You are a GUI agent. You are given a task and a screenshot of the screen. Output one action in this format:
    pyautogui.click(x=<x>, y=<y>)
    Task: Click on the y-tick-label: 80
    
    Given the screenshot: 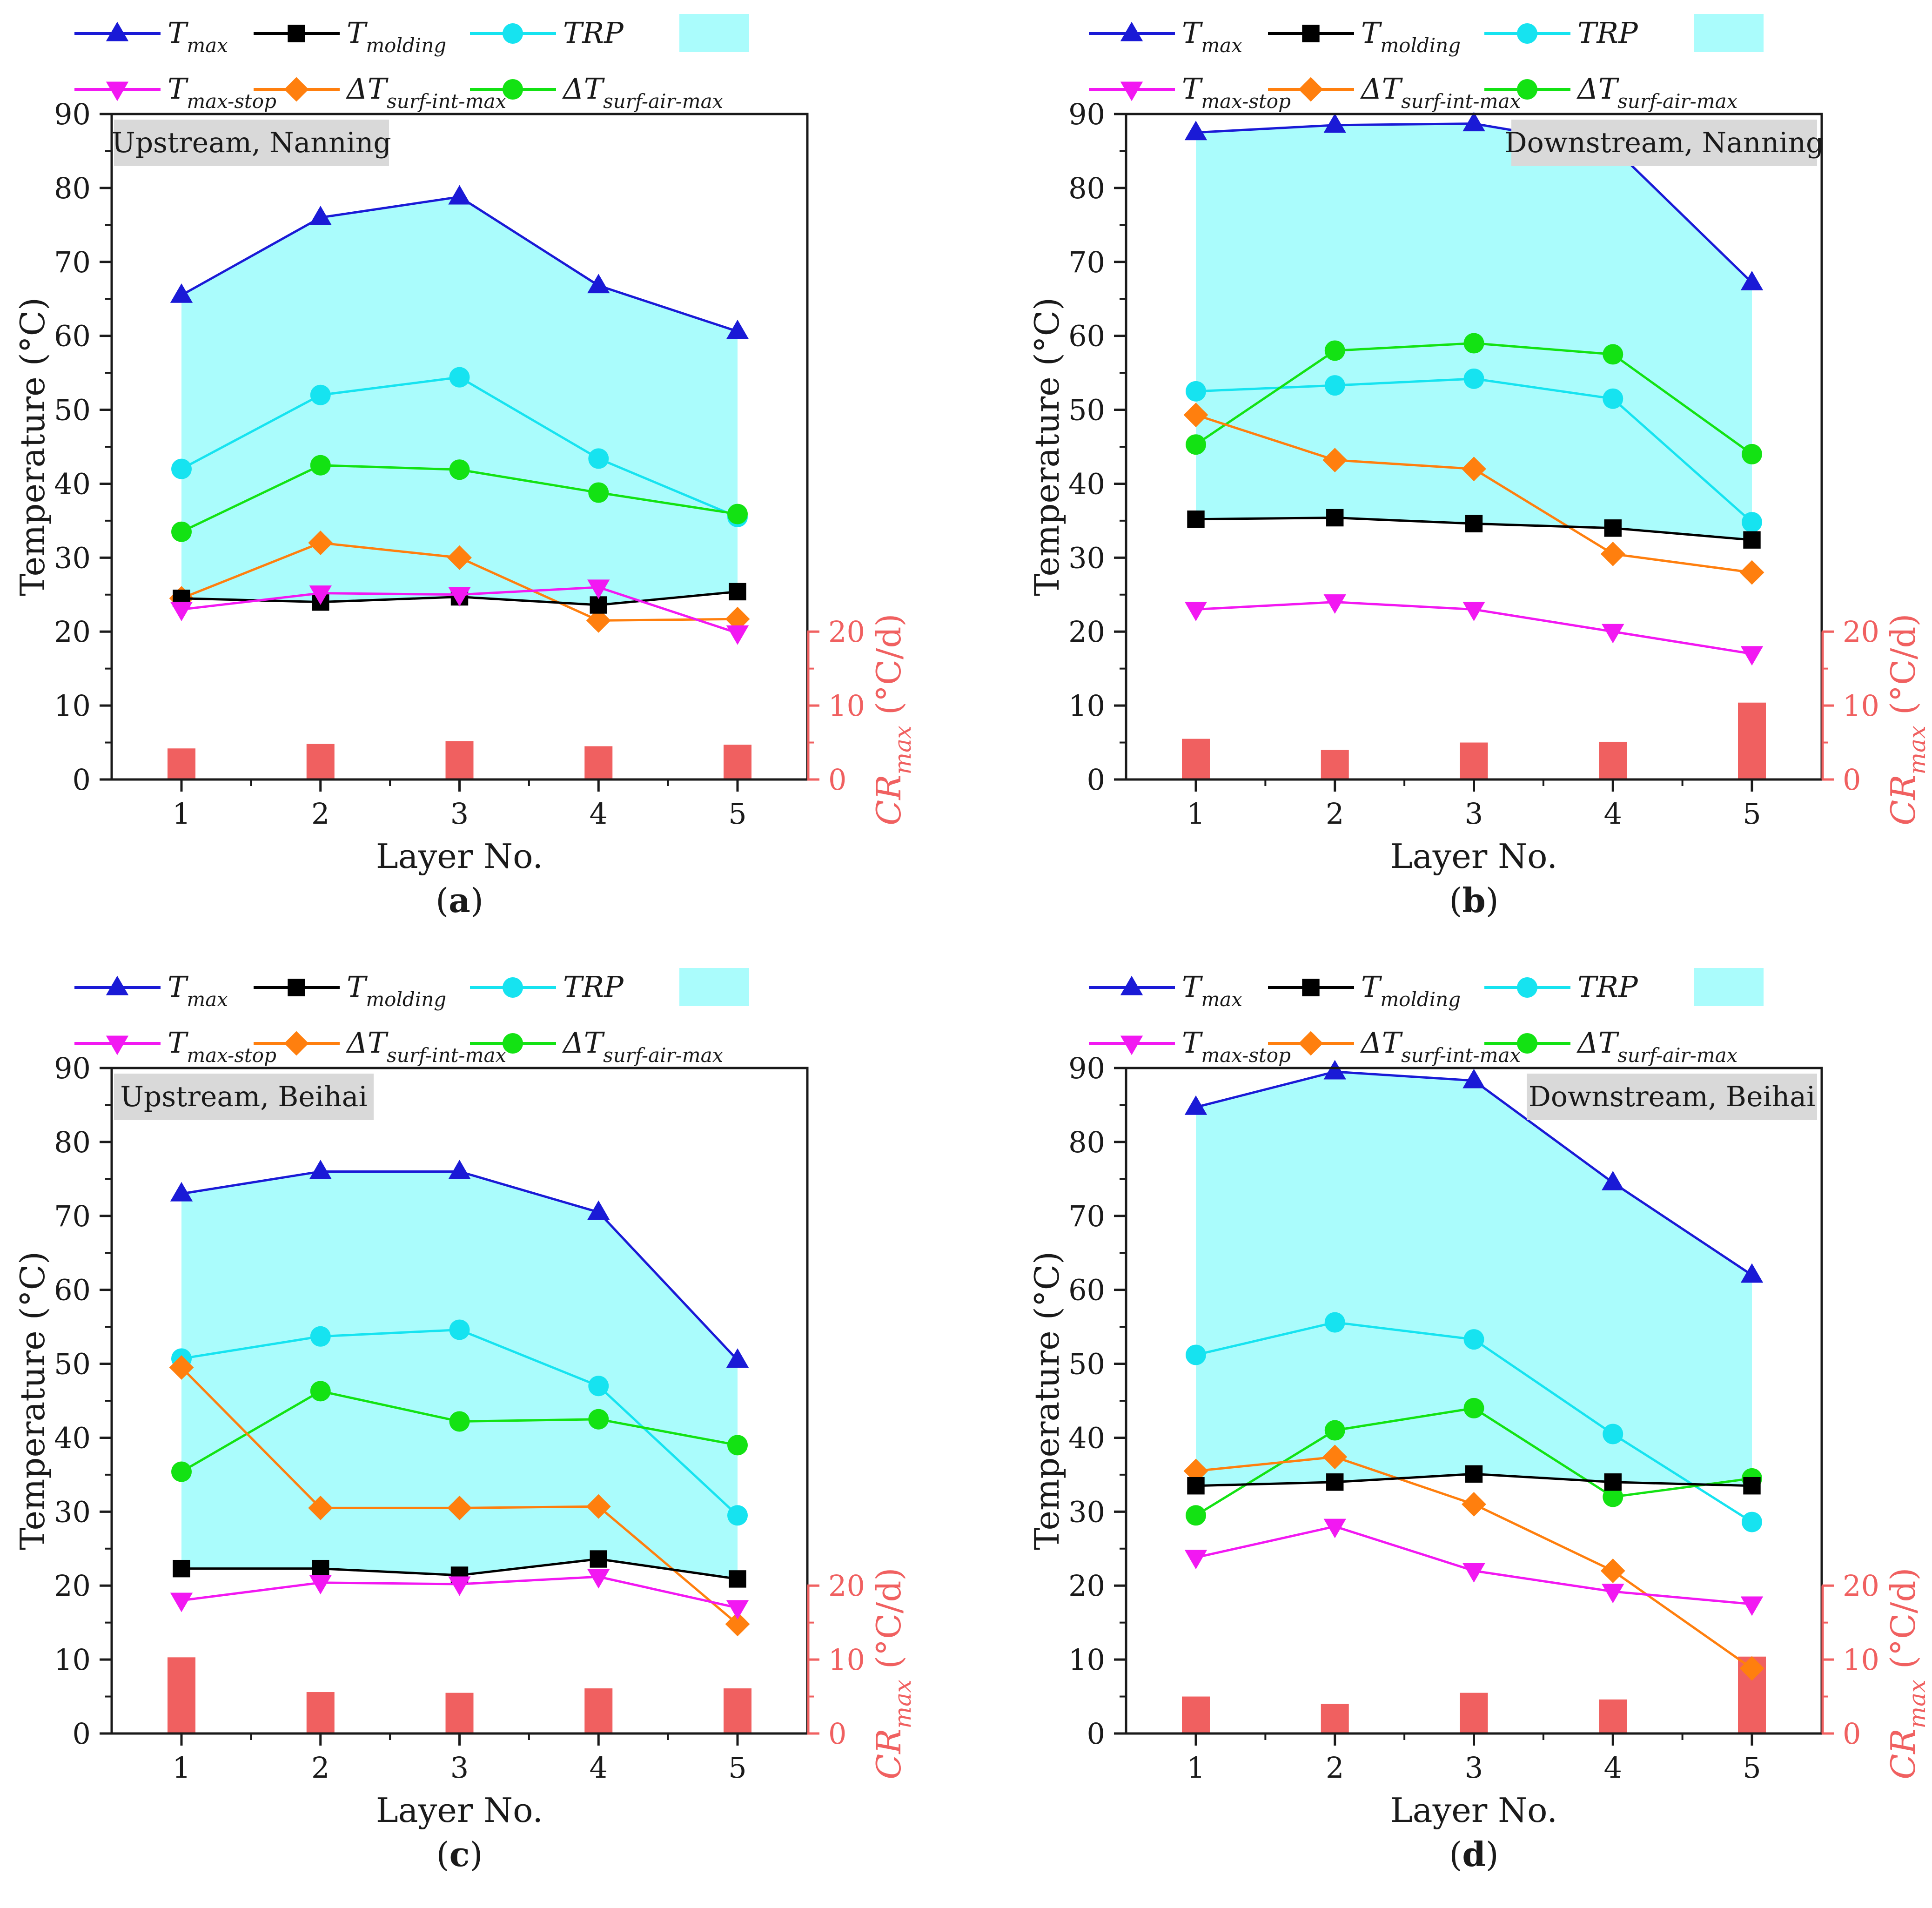 What is the action you would take?
    pyautogui.click(x=72, y=1142)
    